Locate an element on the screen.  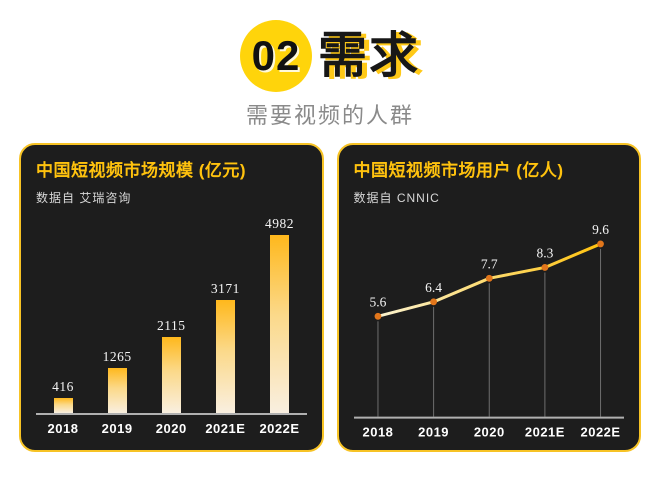
section-subtitle: 需要视频的人群 is located at coordinates (329, 115).